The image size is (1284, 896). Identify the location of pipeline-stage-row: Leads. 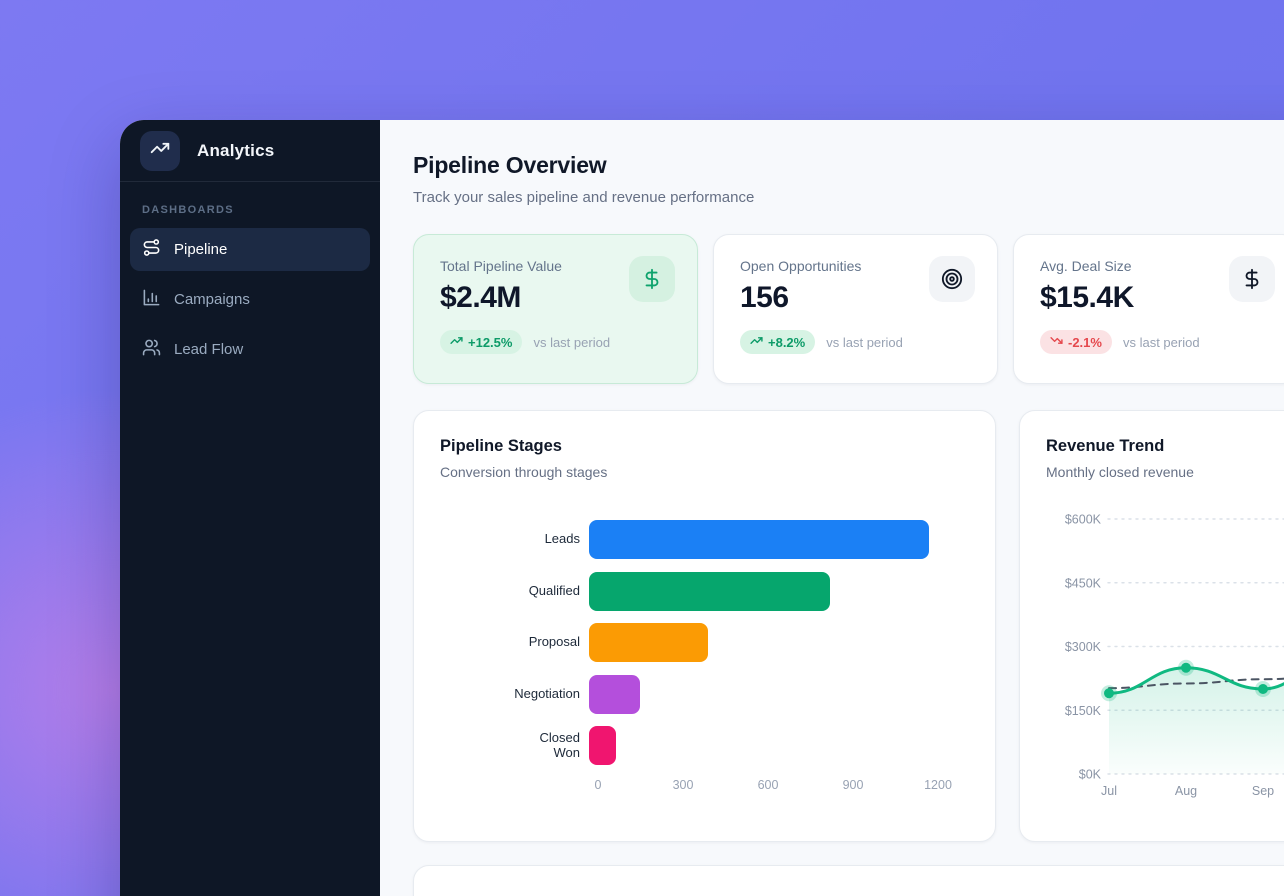
(704, 539).